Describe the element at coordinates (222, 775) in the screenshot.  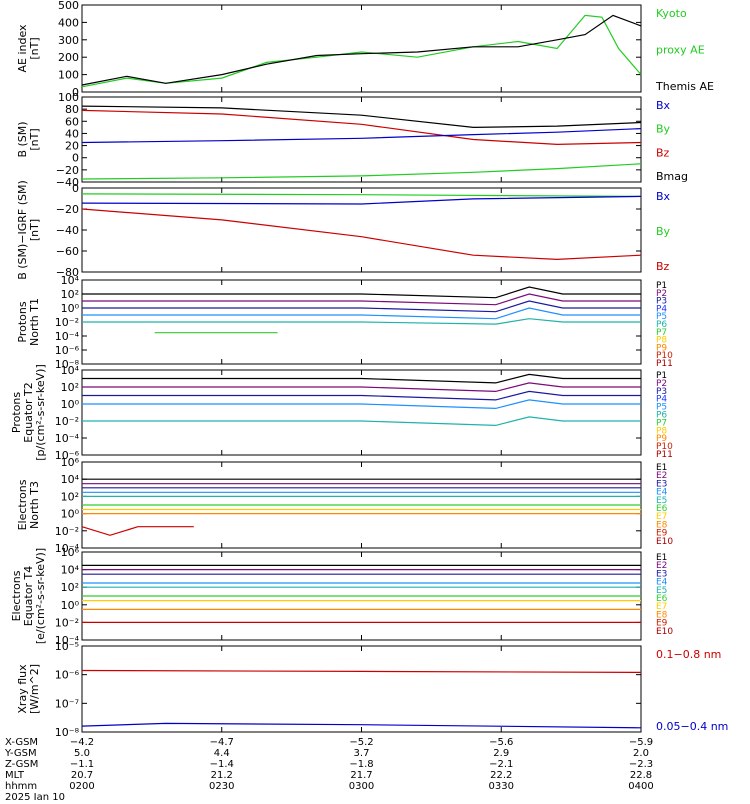
I see `x-tick-value: 21.2` at that location.